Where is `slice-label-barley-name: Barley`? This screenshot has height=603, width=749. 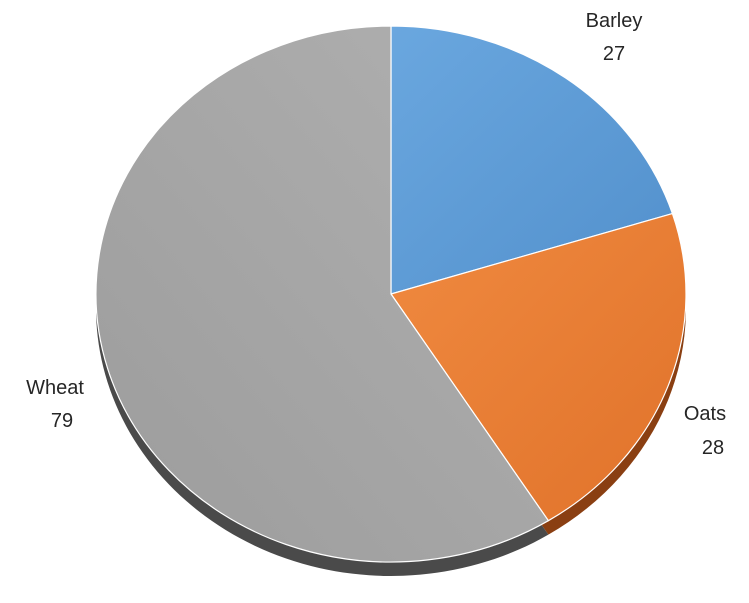 slice-label-barley-name: Barley is located at coordinates (614, 21).